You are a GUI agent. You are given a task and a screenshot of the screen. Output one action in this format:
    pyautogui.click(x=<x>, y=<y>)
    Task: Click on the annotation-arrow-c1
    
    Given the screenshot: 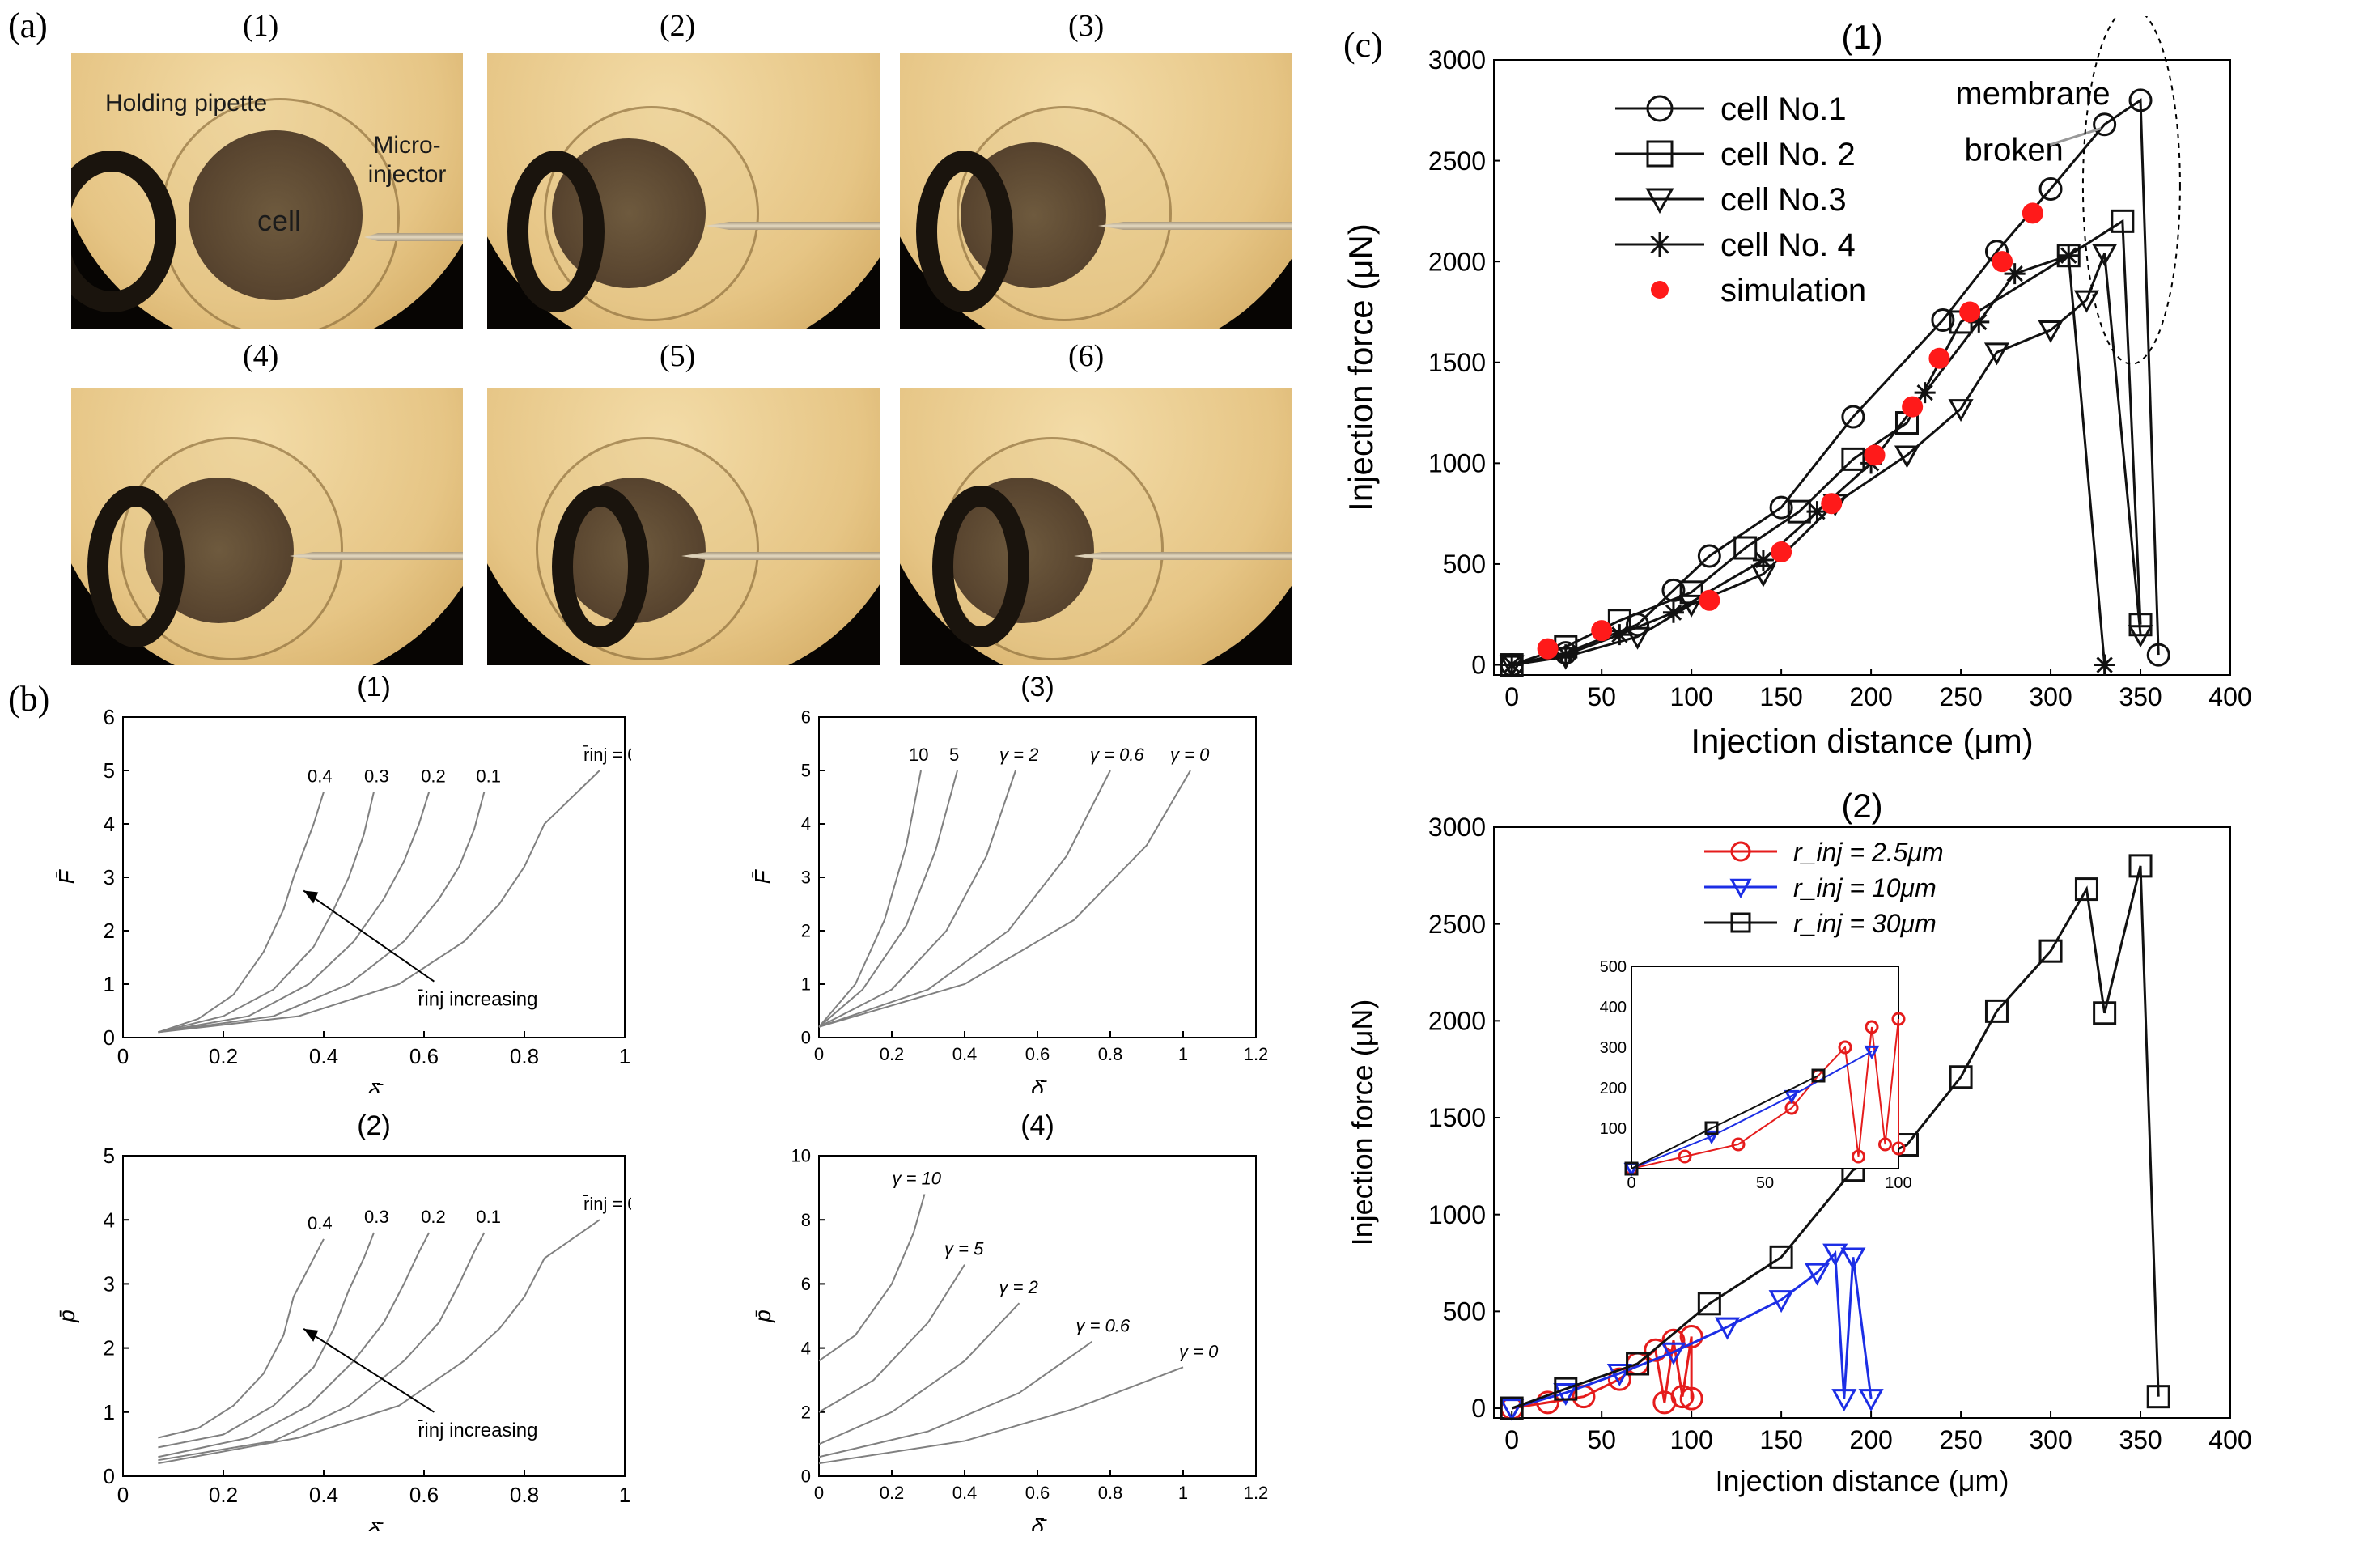 What is the action you would take?
    pyautogui.click(x=2076, y=136)
    